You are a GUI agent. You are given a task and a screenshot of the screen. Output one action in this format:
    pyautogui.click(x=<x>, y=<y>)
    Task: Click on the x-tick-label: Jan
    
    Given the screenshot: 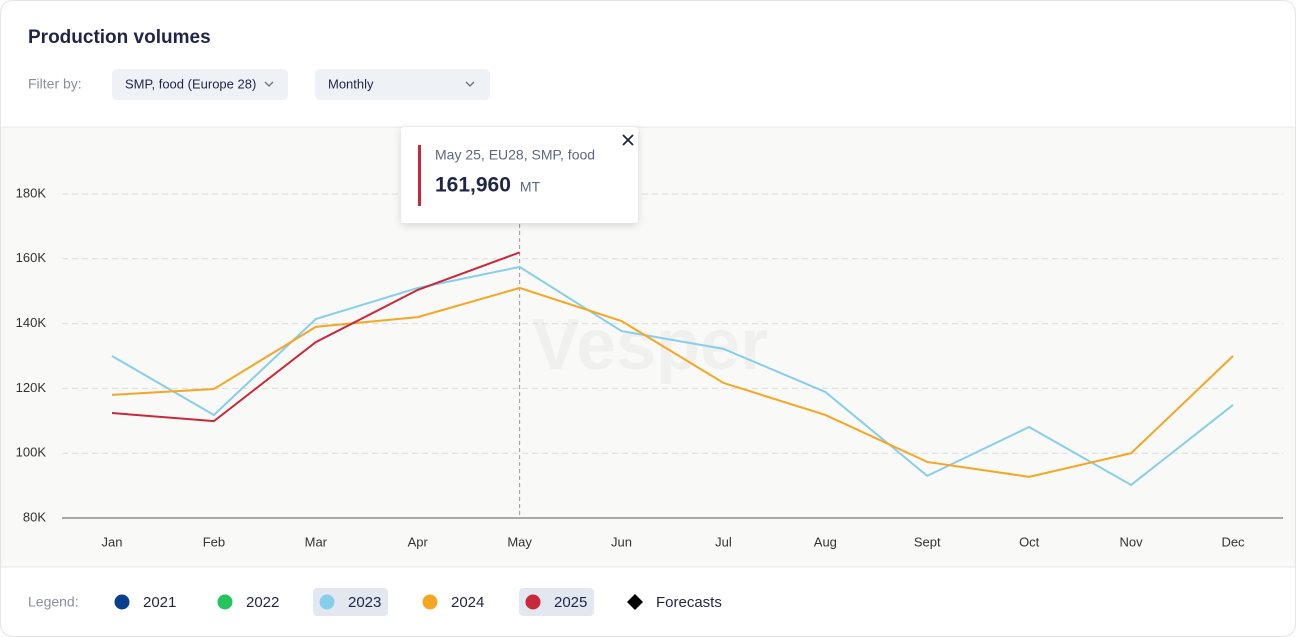 What is the action you would take?
    pyautogui.click(x=112, y=541)
    